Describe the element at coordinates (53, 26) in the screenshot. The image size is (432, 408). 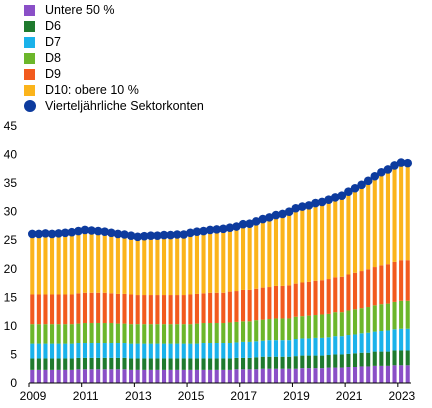
I see `legend-label: D6` at that location.